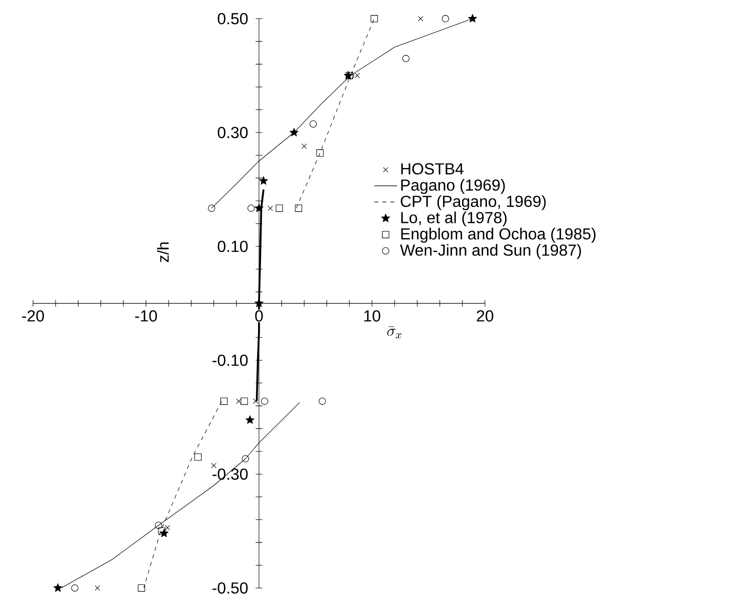 This screenshot has height=602, width=750. I want to click on x-tick-label: 10, so click(372, 316).